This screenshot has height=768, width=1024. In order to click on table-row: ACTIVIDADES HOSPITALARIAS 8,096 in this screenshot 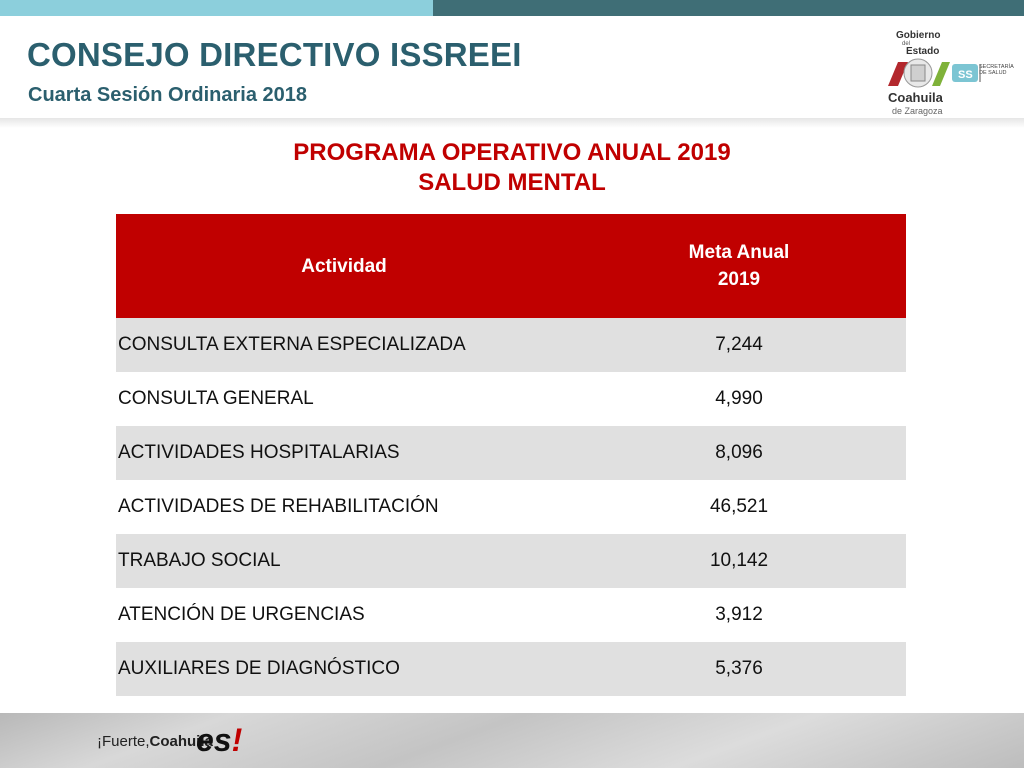, I will do `click(511, 453)`.